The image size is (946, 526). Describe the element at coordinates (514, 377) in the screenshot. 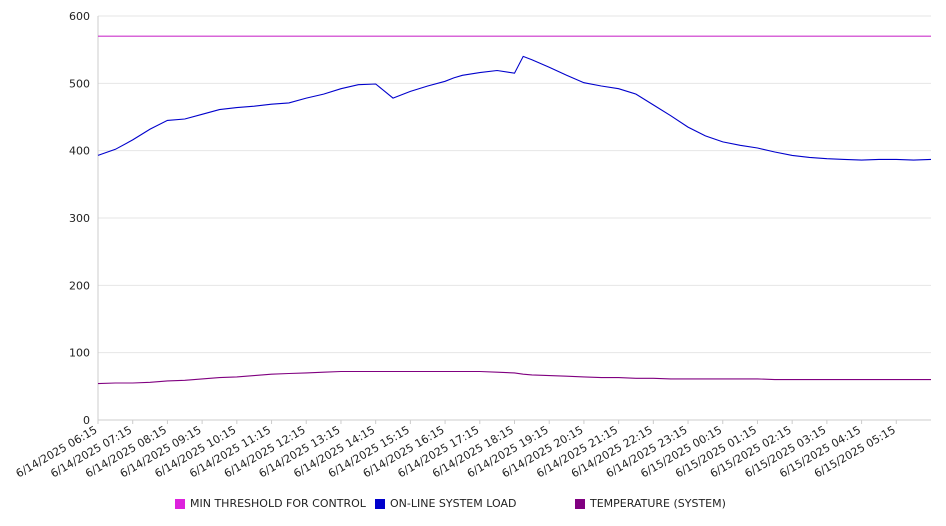

I see `series-line-temperature` at that location.